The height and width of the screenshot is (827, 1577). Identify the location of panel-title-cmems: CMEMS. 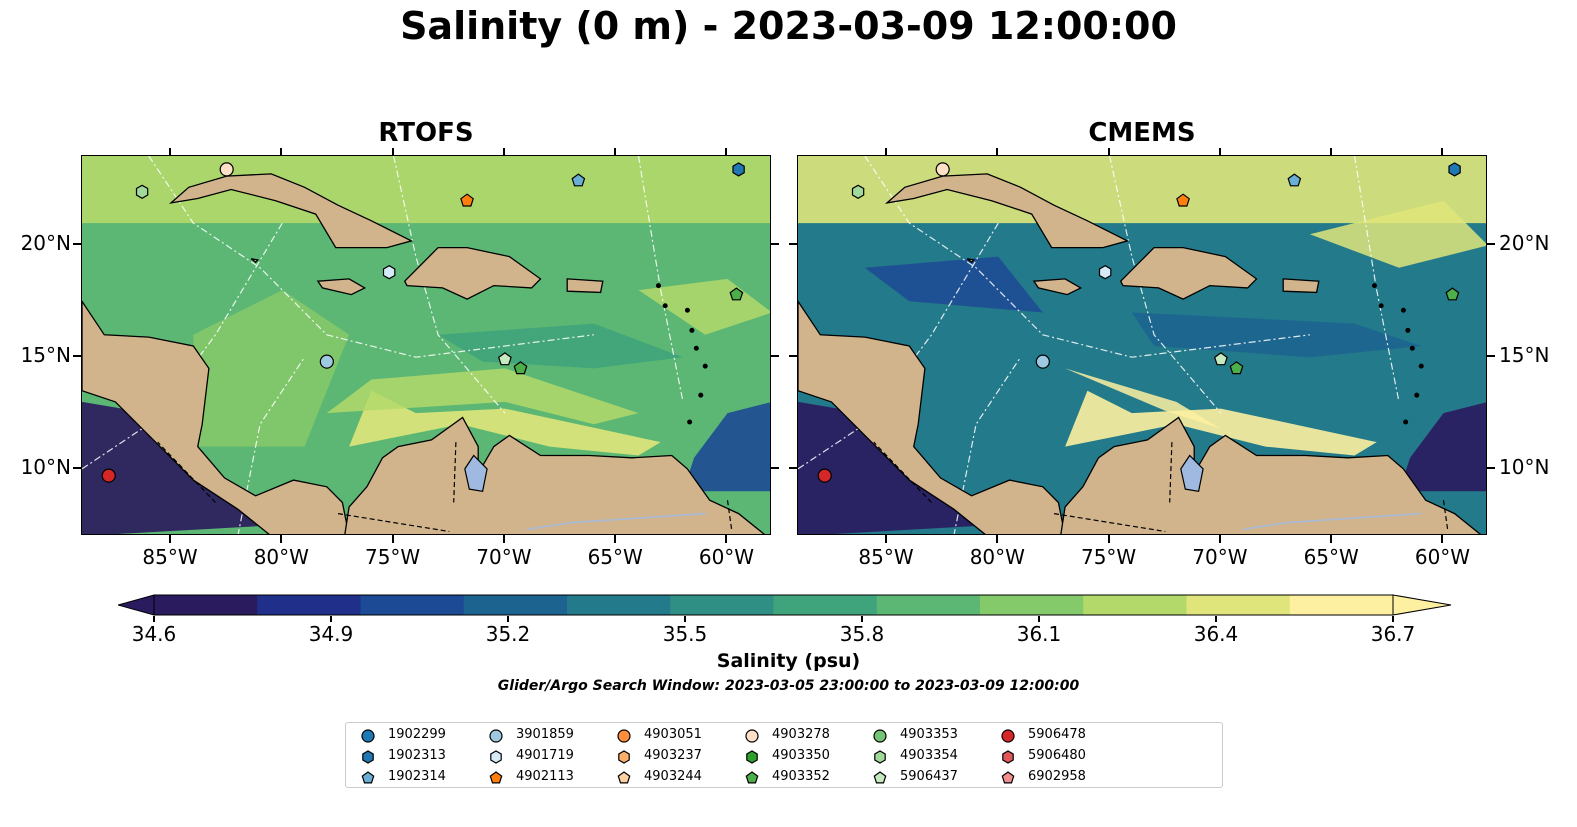
(1142, 133).